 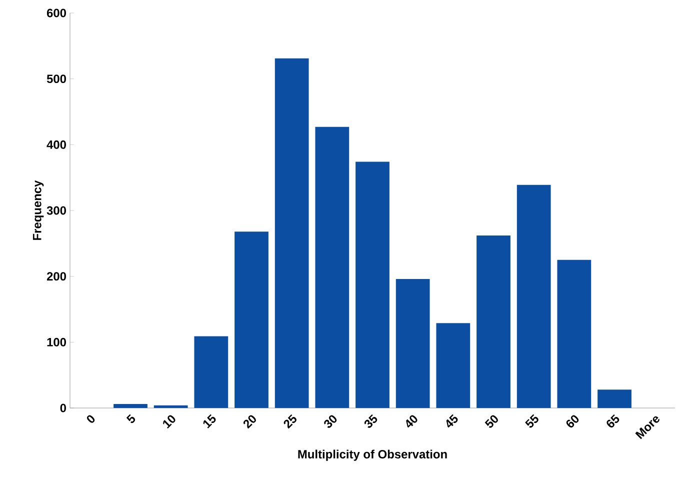 I want to click on x-tick-label: 60, so click(x=572, y=421).